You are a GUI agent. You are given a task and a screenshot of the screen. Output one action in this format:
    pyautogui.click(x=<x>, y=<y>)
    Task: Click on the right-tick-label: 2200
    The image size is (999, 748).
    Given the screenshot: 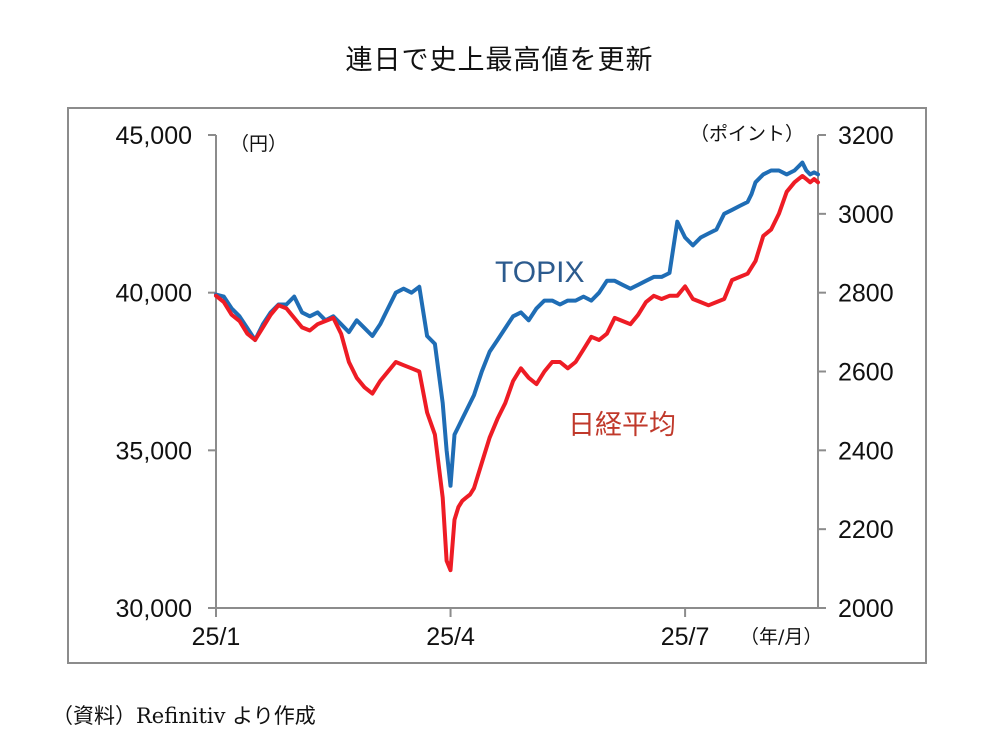 What is the action you would take?
    pyautogui.click(x=866, y=530)
    